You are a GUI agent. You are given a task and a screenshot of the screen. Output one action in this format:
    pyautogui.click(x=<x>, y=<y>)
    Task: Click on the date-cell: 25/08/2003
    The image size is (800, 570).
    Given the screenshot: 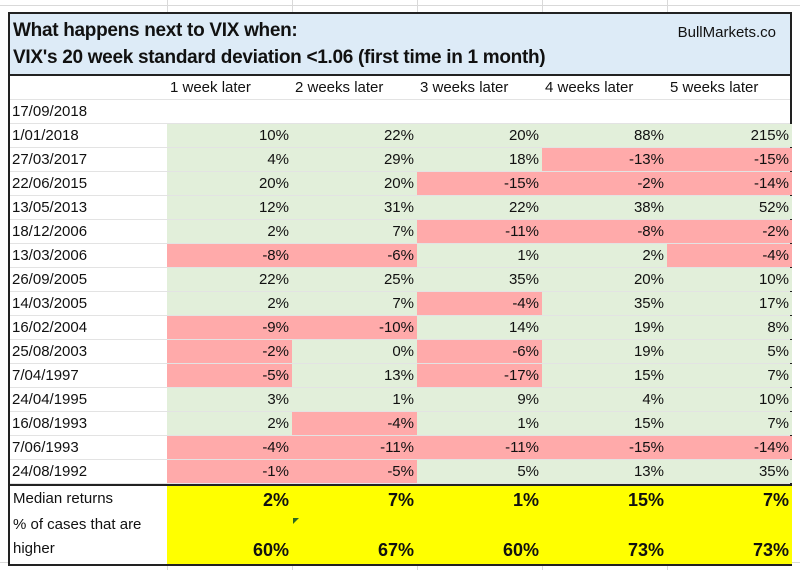 What is the action you would take?
    pyautogui.click(x=50, y=351)
    